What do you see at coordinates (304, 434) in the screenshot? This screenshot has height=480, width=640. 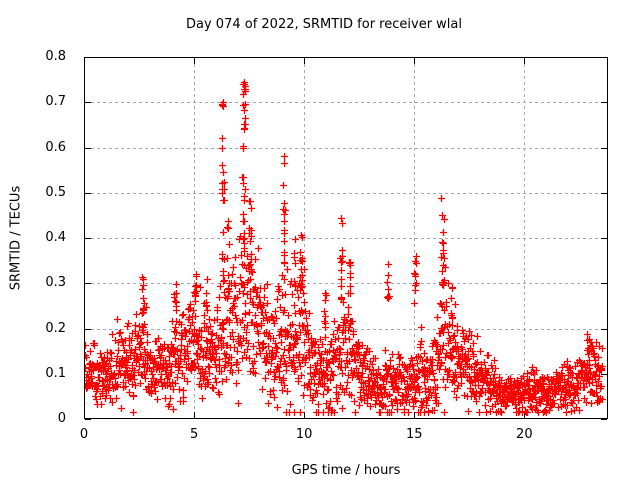 I see `x-tick-label: 10` at bounding box center [304, 434].